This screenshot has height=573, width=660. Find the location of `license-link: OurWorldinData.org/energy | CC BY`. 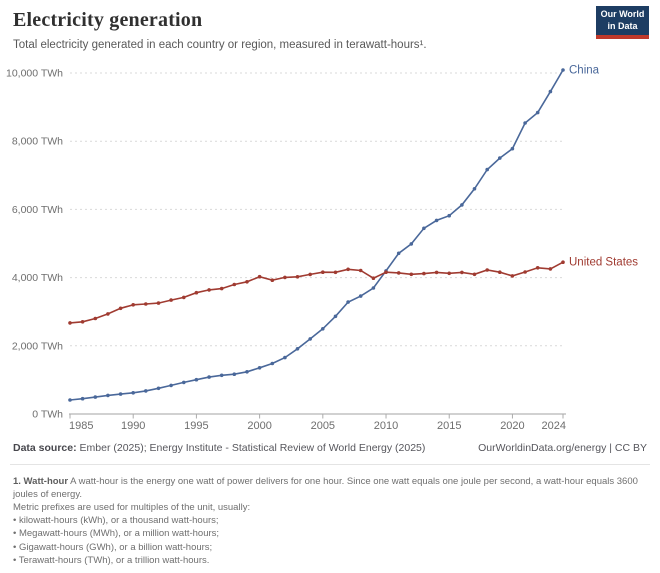

license-link: OurWorldinData.org/energy | CC BY is located at coordinates (562, 448).